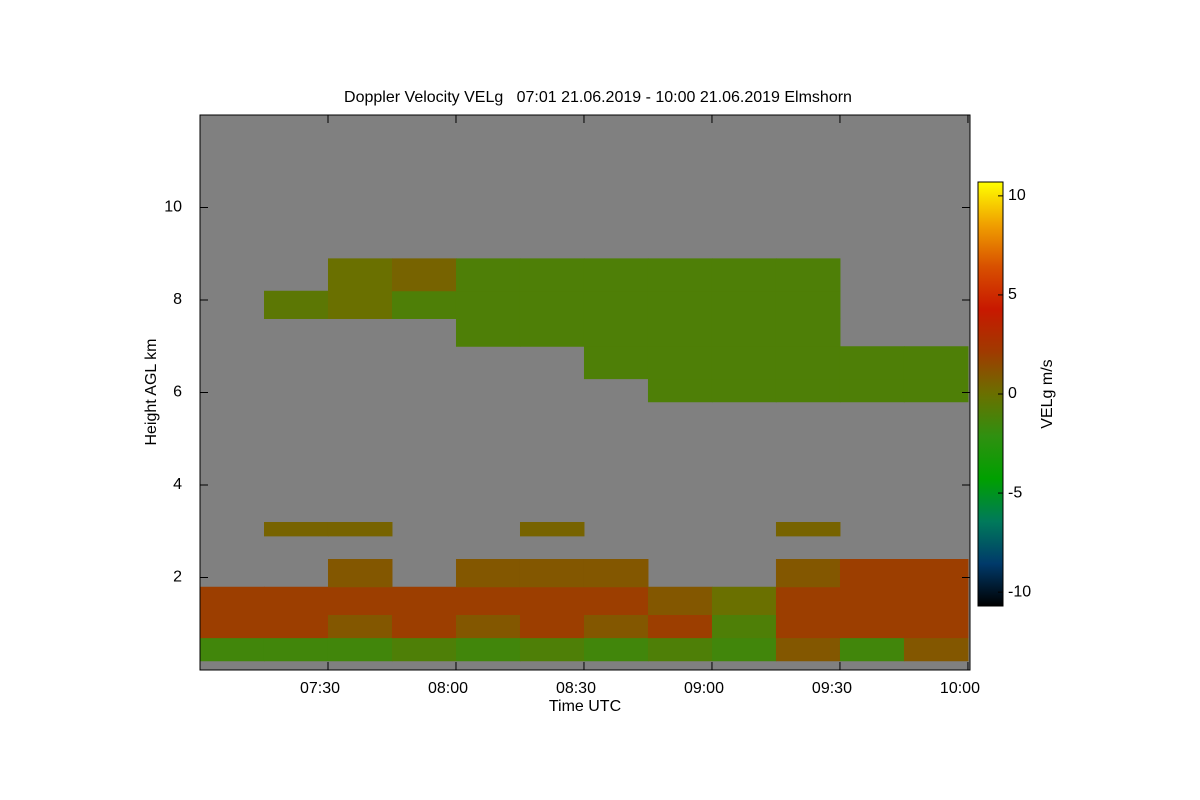 Image resolution: width=1200 pixels, height=800 pixels. Describe the element at coordinates (576, 688) in the screenshot. I see `x-tick-label: 08:30` at that location.